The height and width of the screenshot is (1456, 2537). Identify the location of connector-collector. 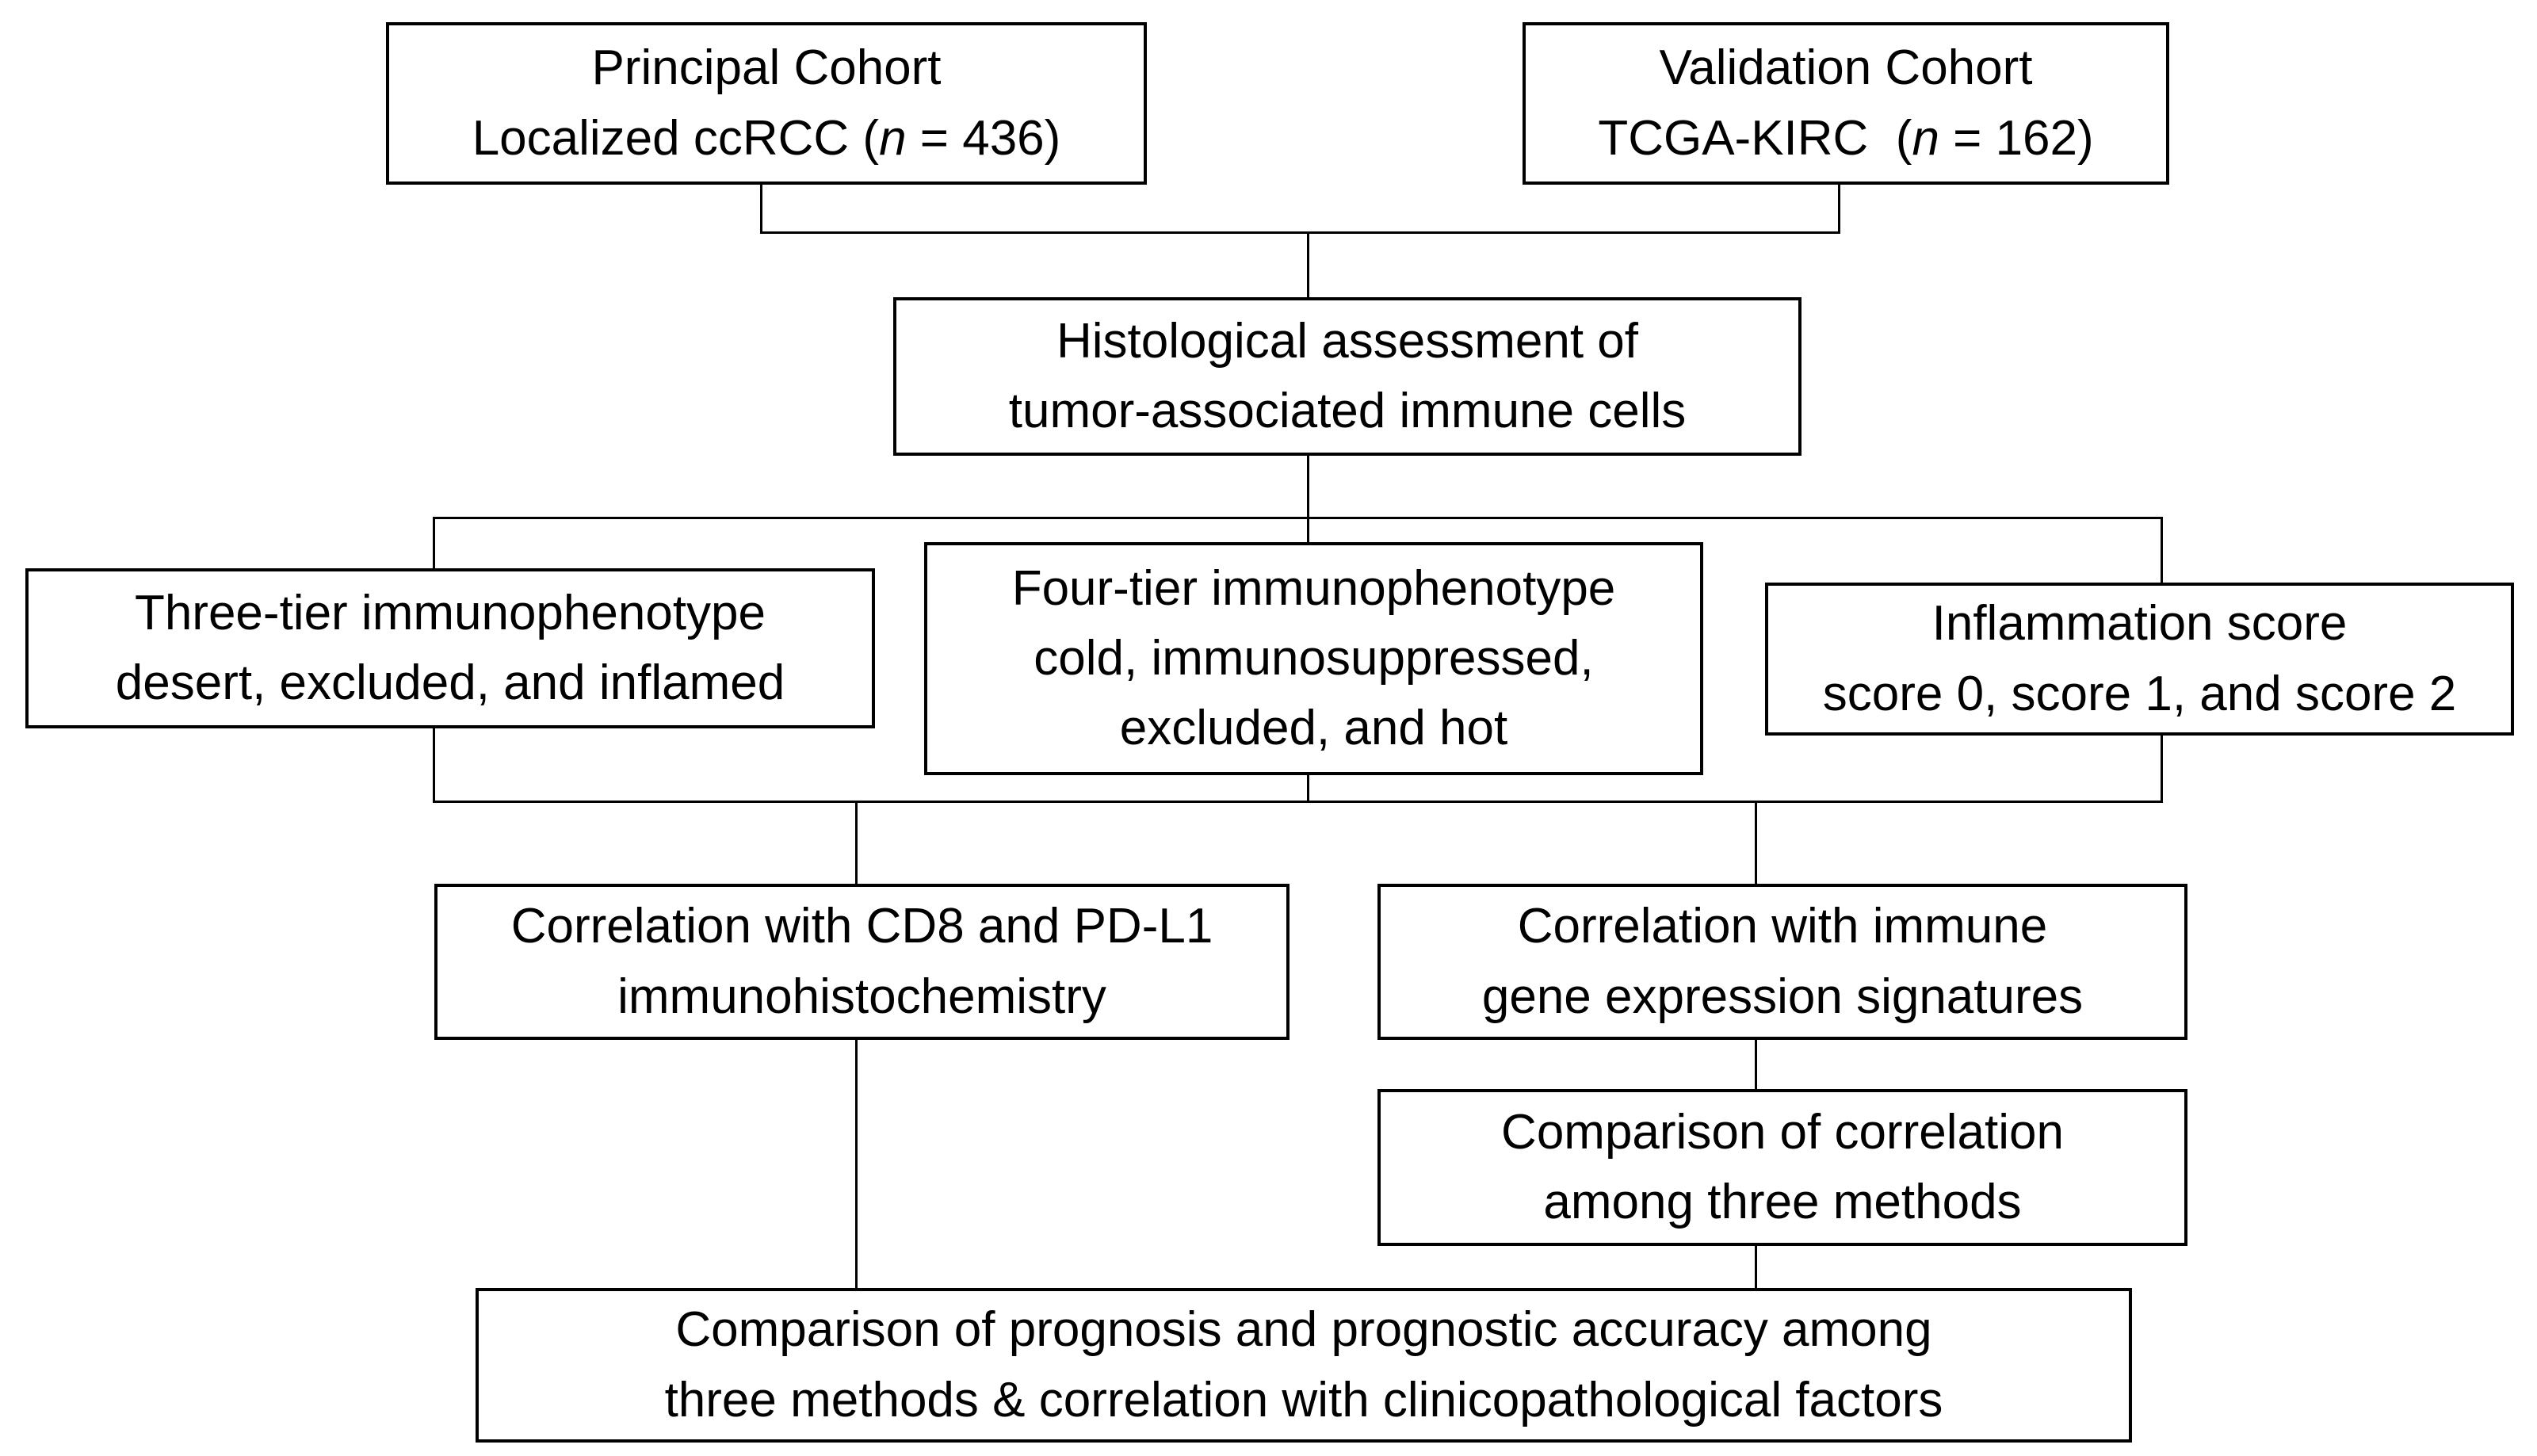
(1298, 802).